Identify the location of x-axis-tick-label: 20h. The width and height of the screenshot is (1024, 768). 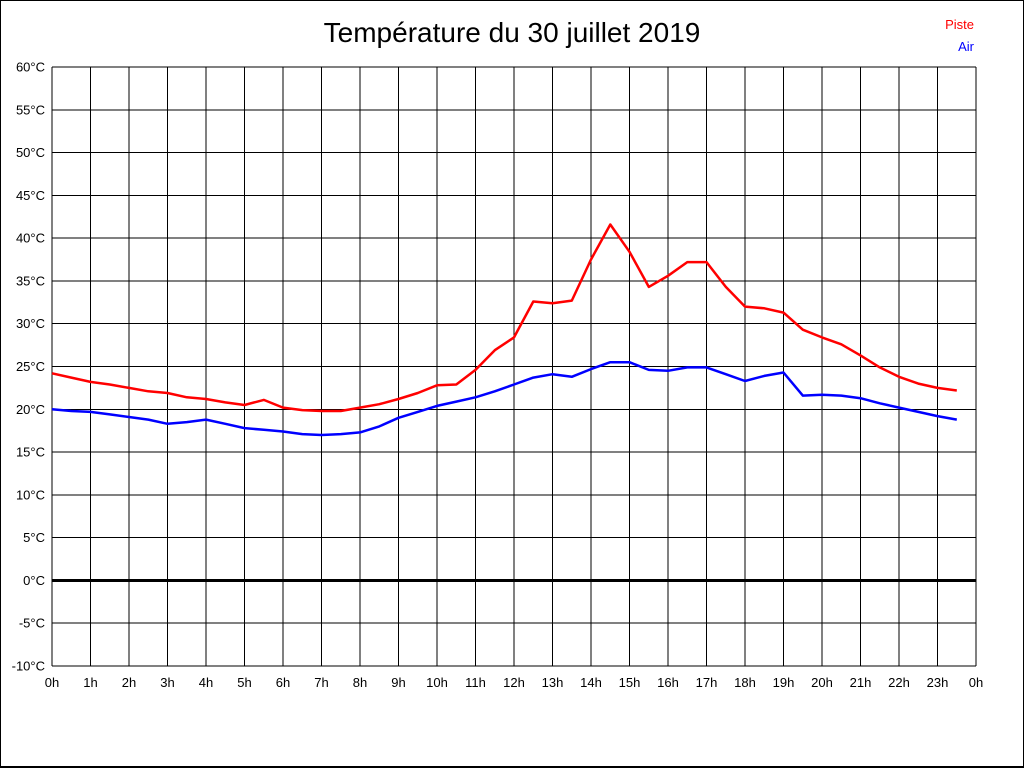
(822, 682).